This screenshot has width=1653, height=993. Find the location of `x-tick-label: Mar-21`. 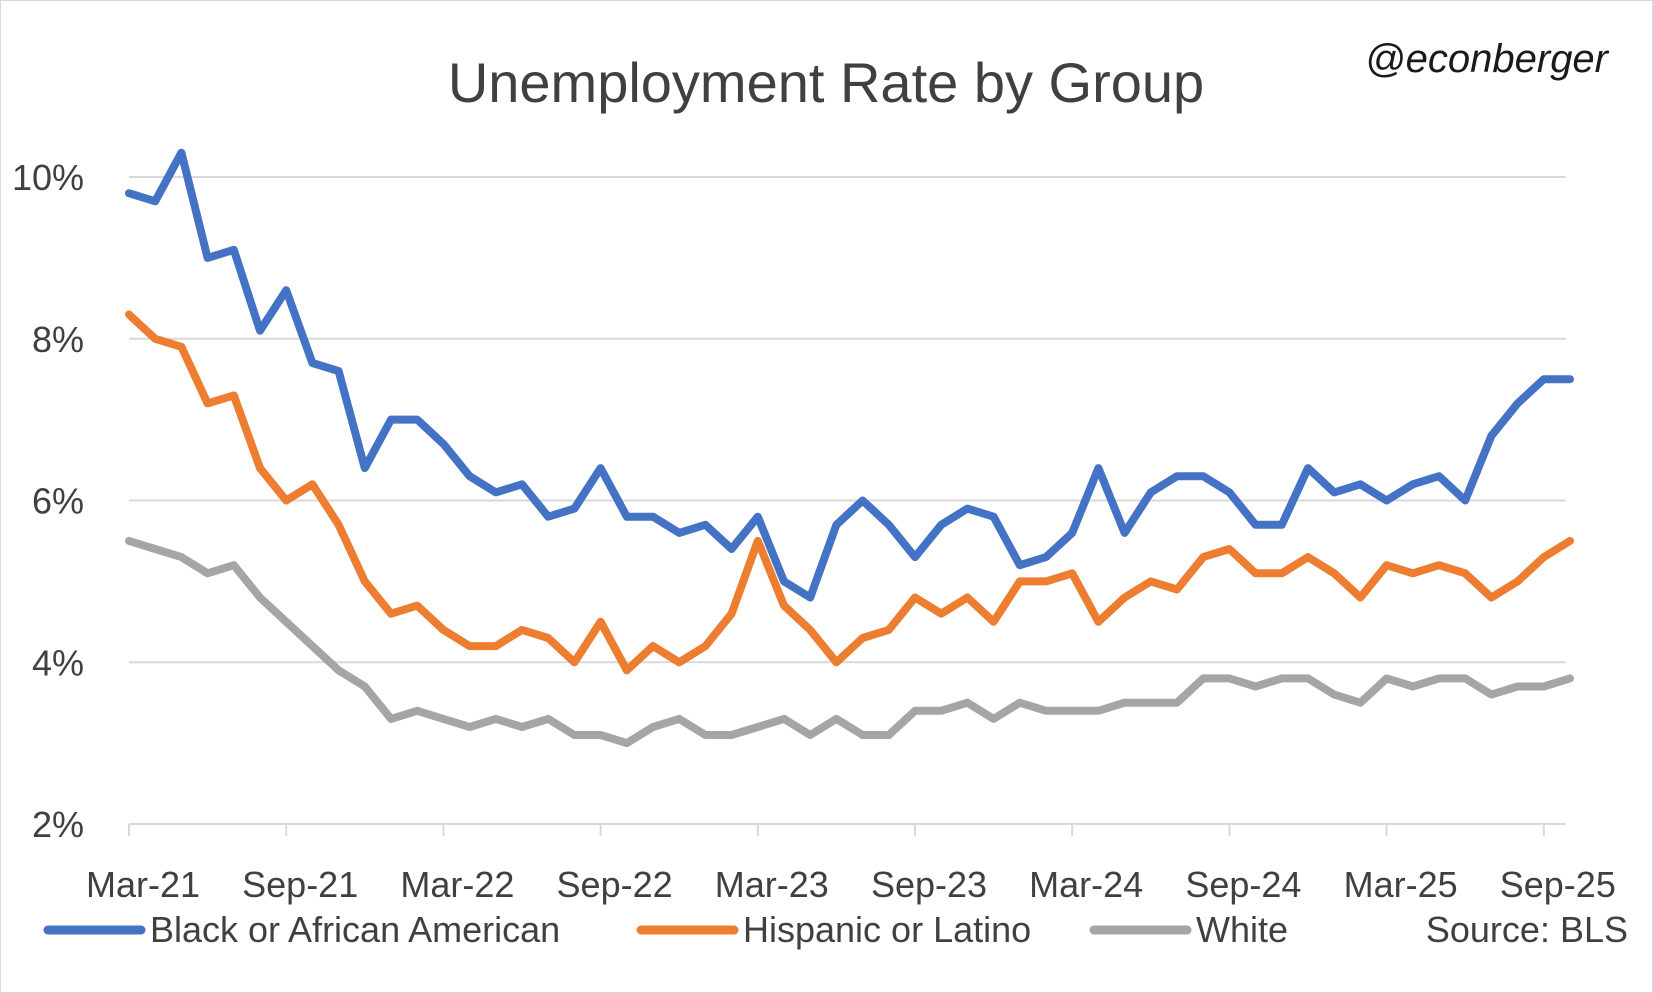

x-tick-label: Mar-21 is located at coordinates (143, 884).